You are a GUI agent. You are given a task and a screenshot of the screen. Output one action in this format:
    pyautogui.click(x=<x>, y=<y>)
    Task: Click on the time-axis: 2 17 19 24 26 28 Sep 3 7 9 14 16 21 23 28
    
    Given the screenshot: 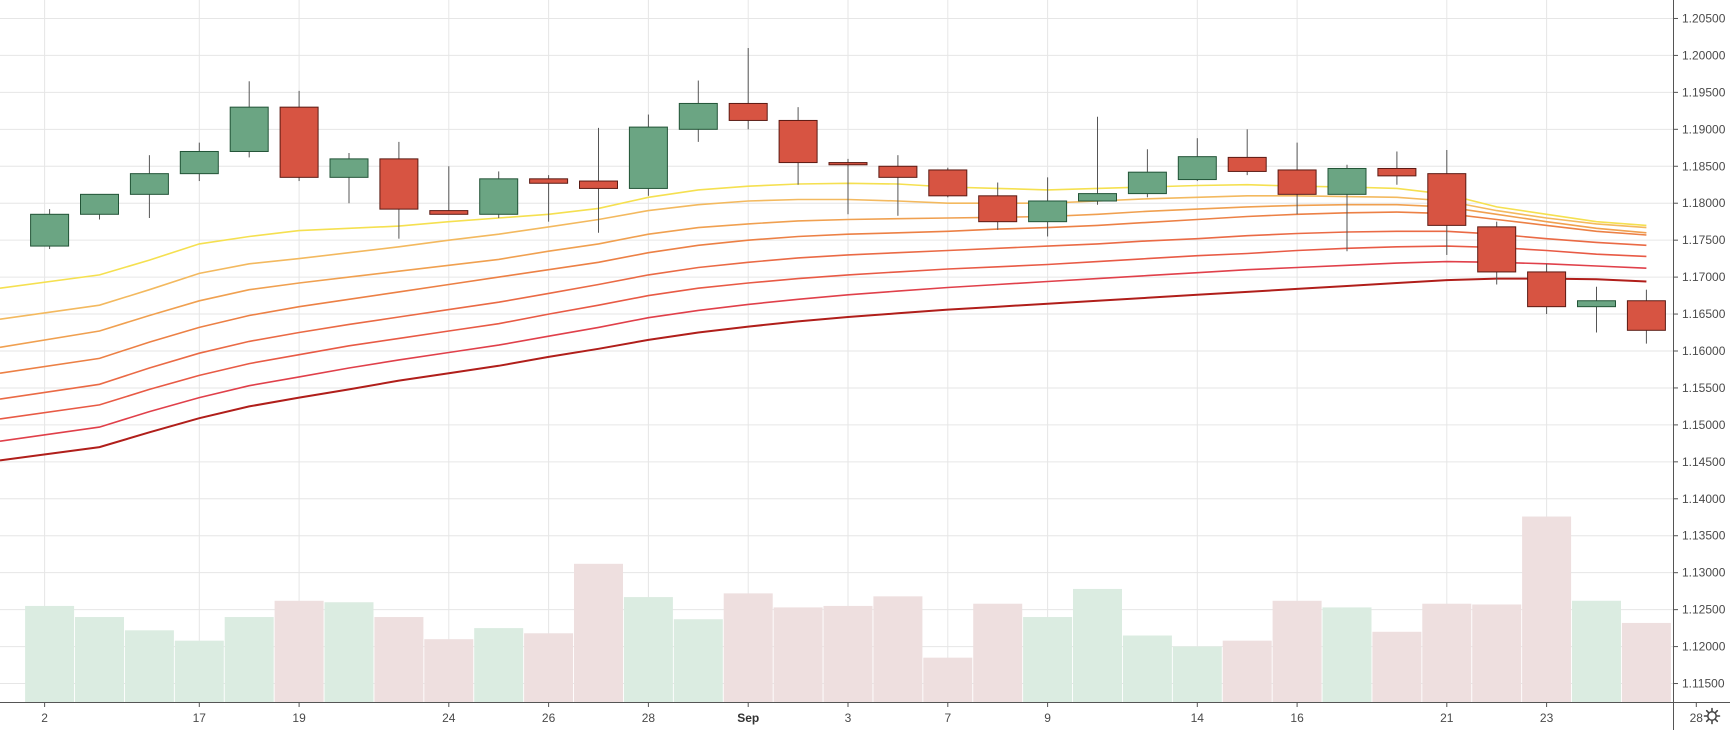 What is the action you would take?
    pyautogui.click(x=865, y=716)
    